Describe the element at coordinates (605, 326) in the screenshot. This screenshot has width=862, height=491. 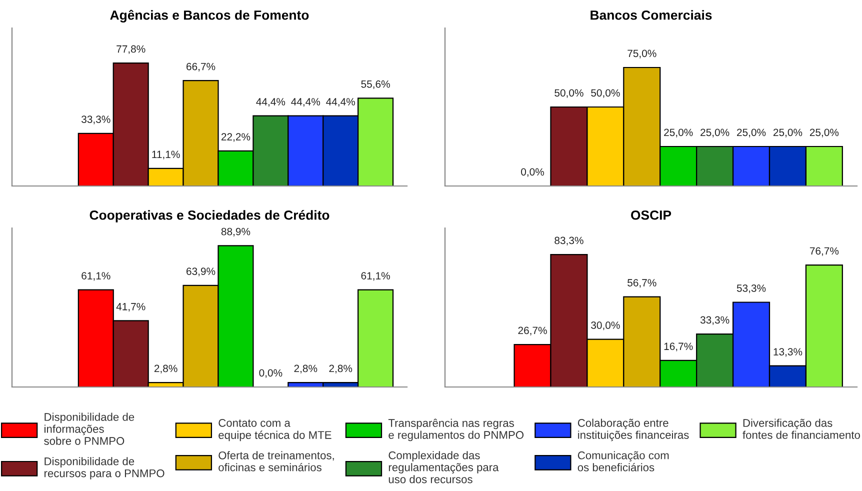
I see `data-label: 30,0%` at that location.